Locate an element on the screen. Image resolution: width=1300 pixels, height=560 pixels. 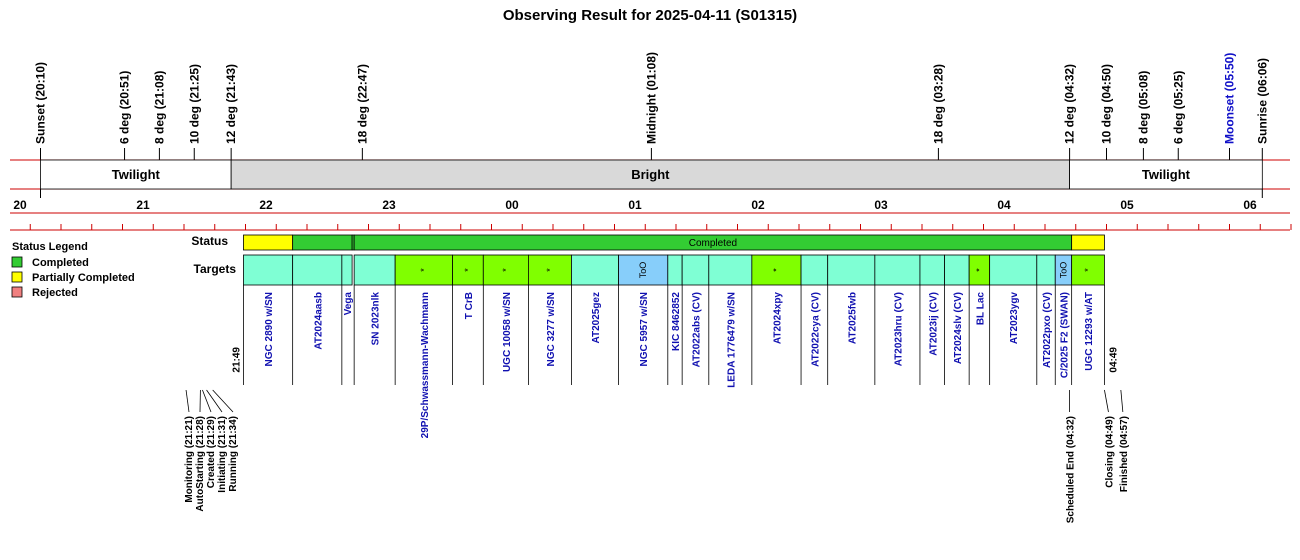
target-name: UGC 10058 w/SN is located at coordinates (507, 332).